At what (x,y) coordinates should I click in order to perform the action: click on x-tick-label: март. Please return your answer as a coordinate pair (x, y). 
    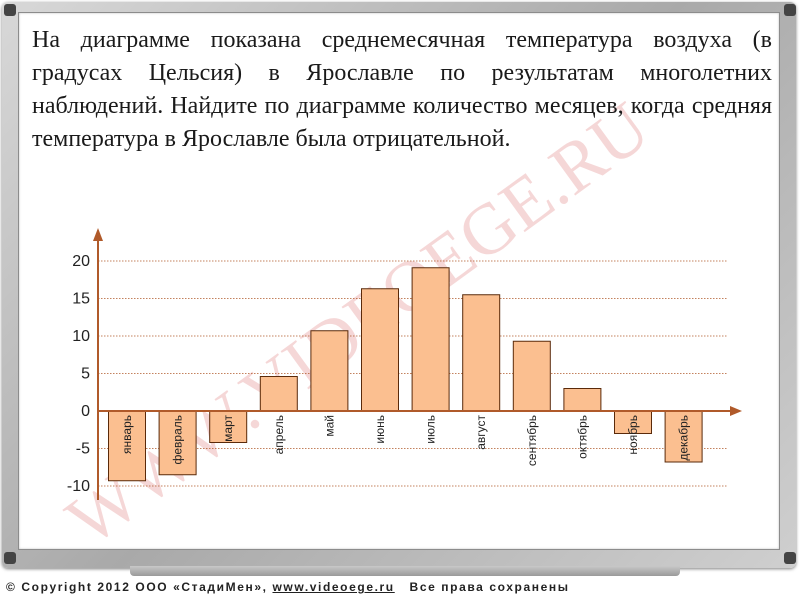
    Looking at the image, I should click on (228, 428).